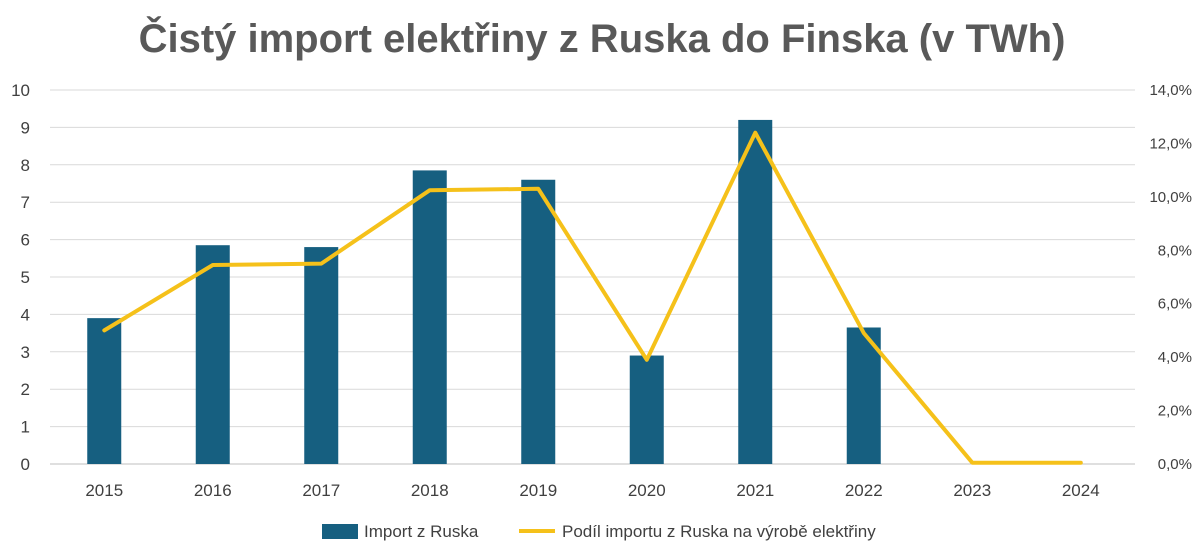  I want to click on x-tick-label: 2020, so click(647, 490).